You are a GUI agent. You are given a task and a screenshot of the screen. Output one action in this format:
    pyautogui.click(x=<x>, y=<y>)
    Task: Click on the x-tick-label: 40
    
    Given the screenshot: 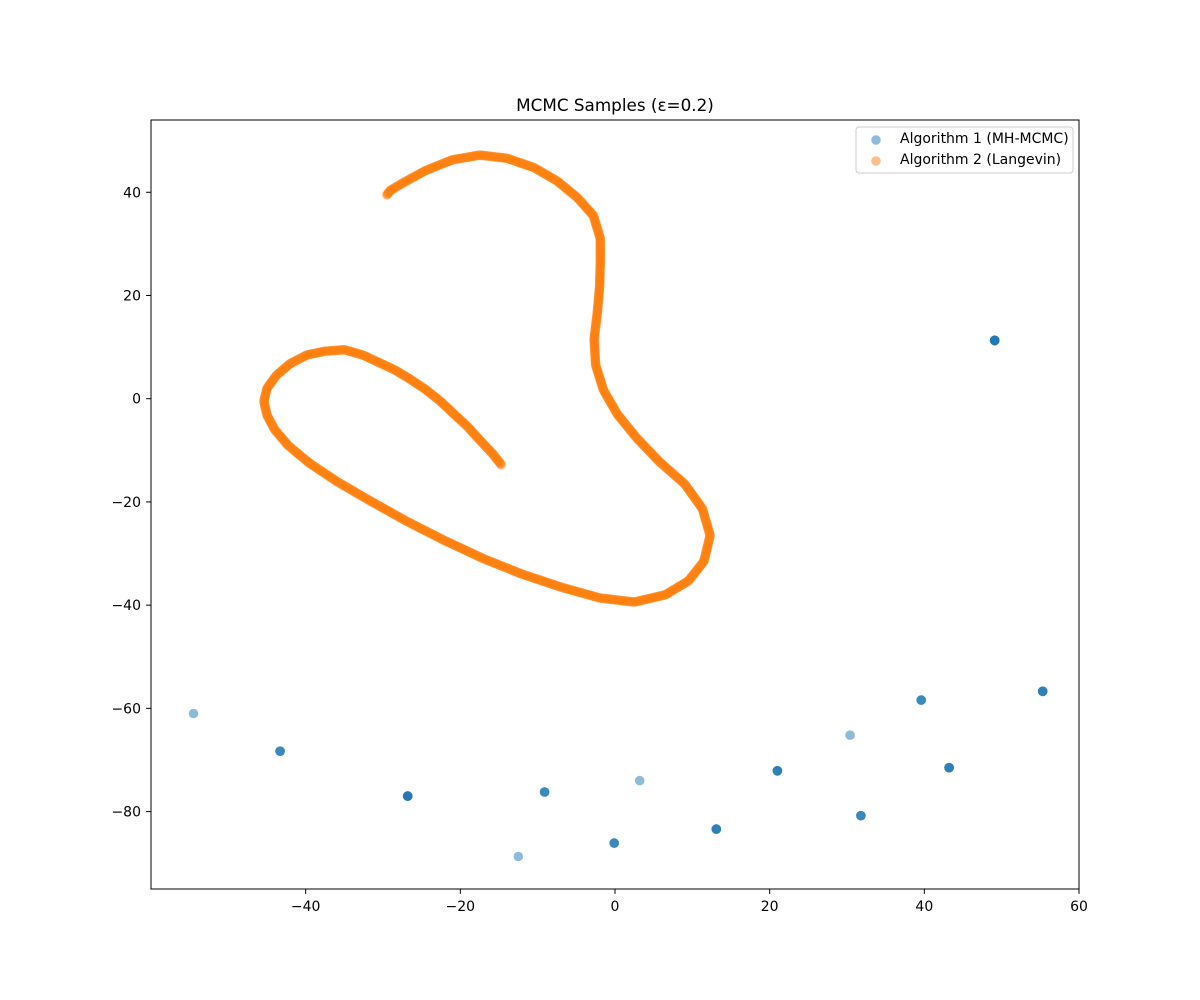 What is the action you would take?
    pyautogui.click(x=924, y=907)
    